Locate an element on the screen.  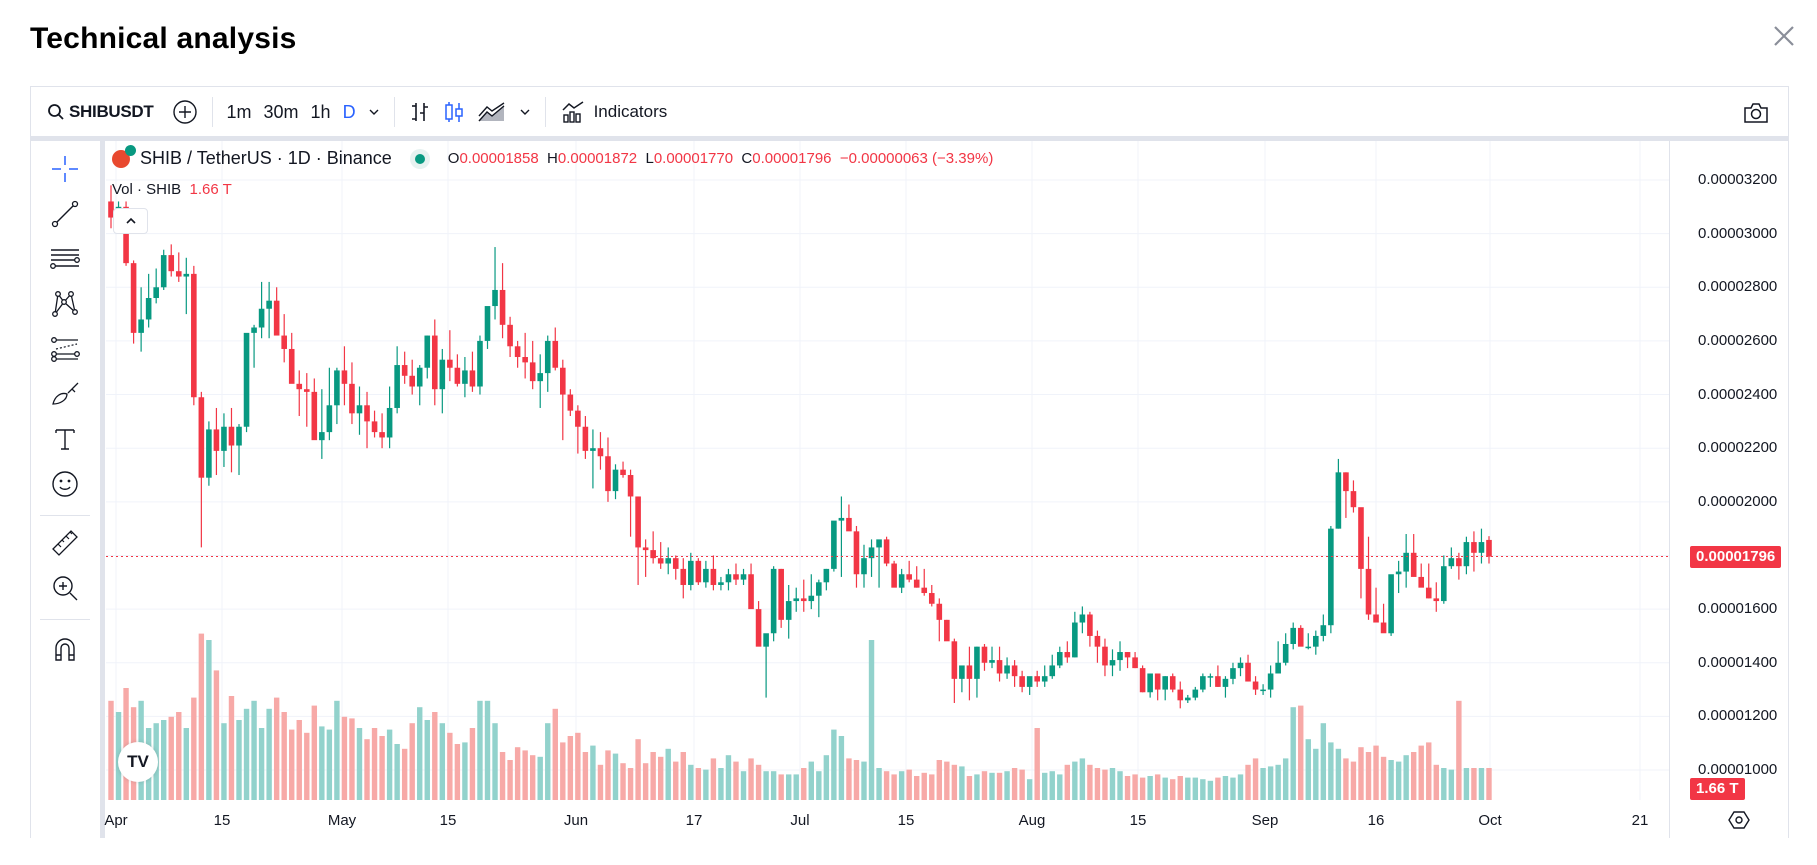
trend-line-icon is located at coordinates (65, 214).